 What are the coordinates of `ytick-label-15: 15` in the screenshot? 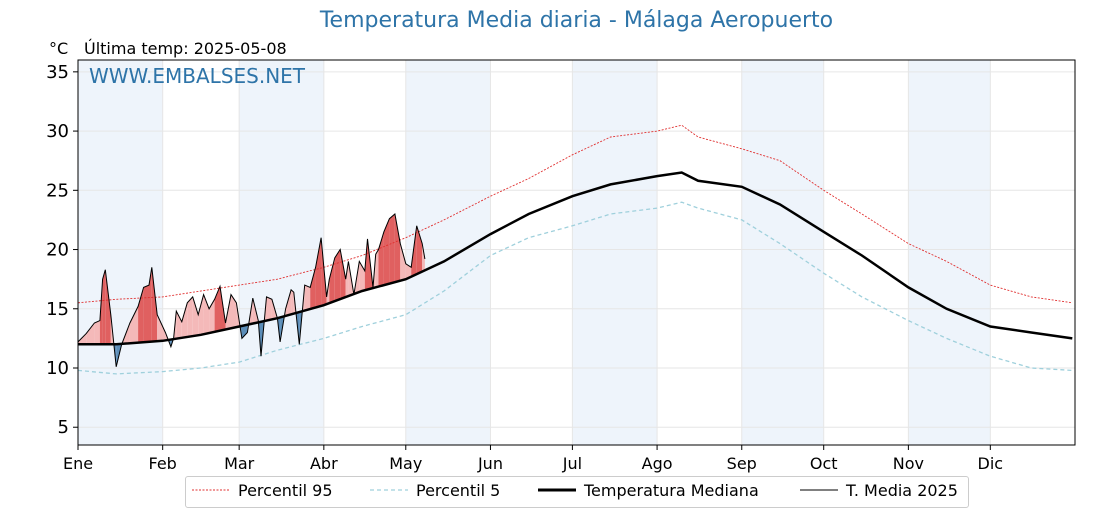 It's located at (57, 309).